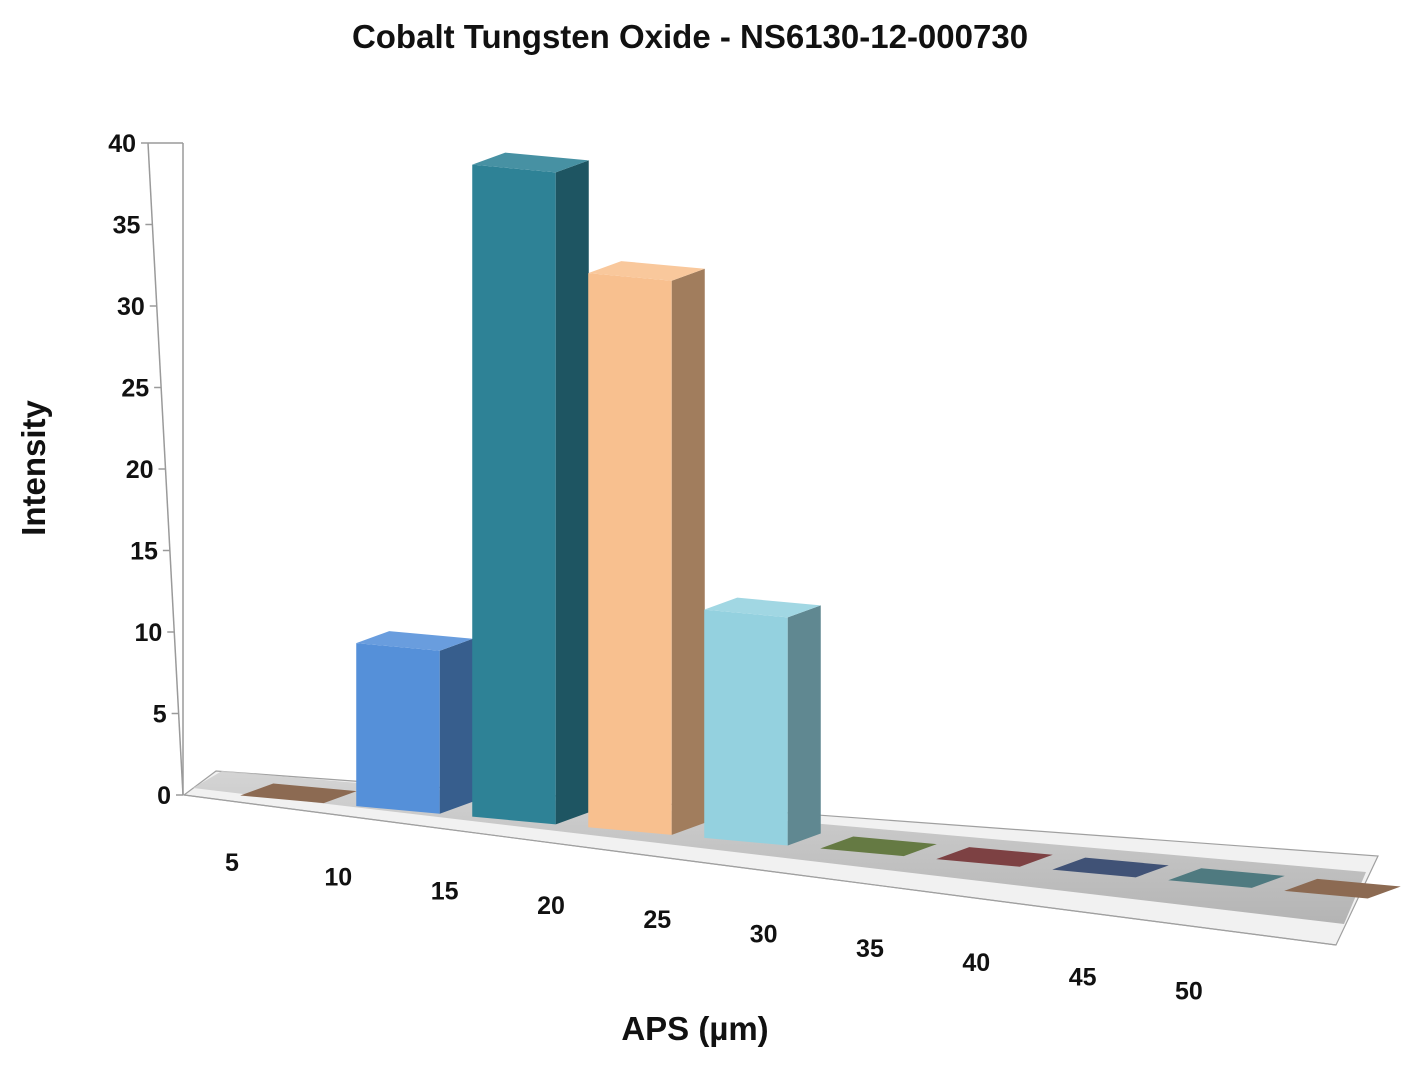  I want to click on x-tick-label: 10, so click(338, 877).